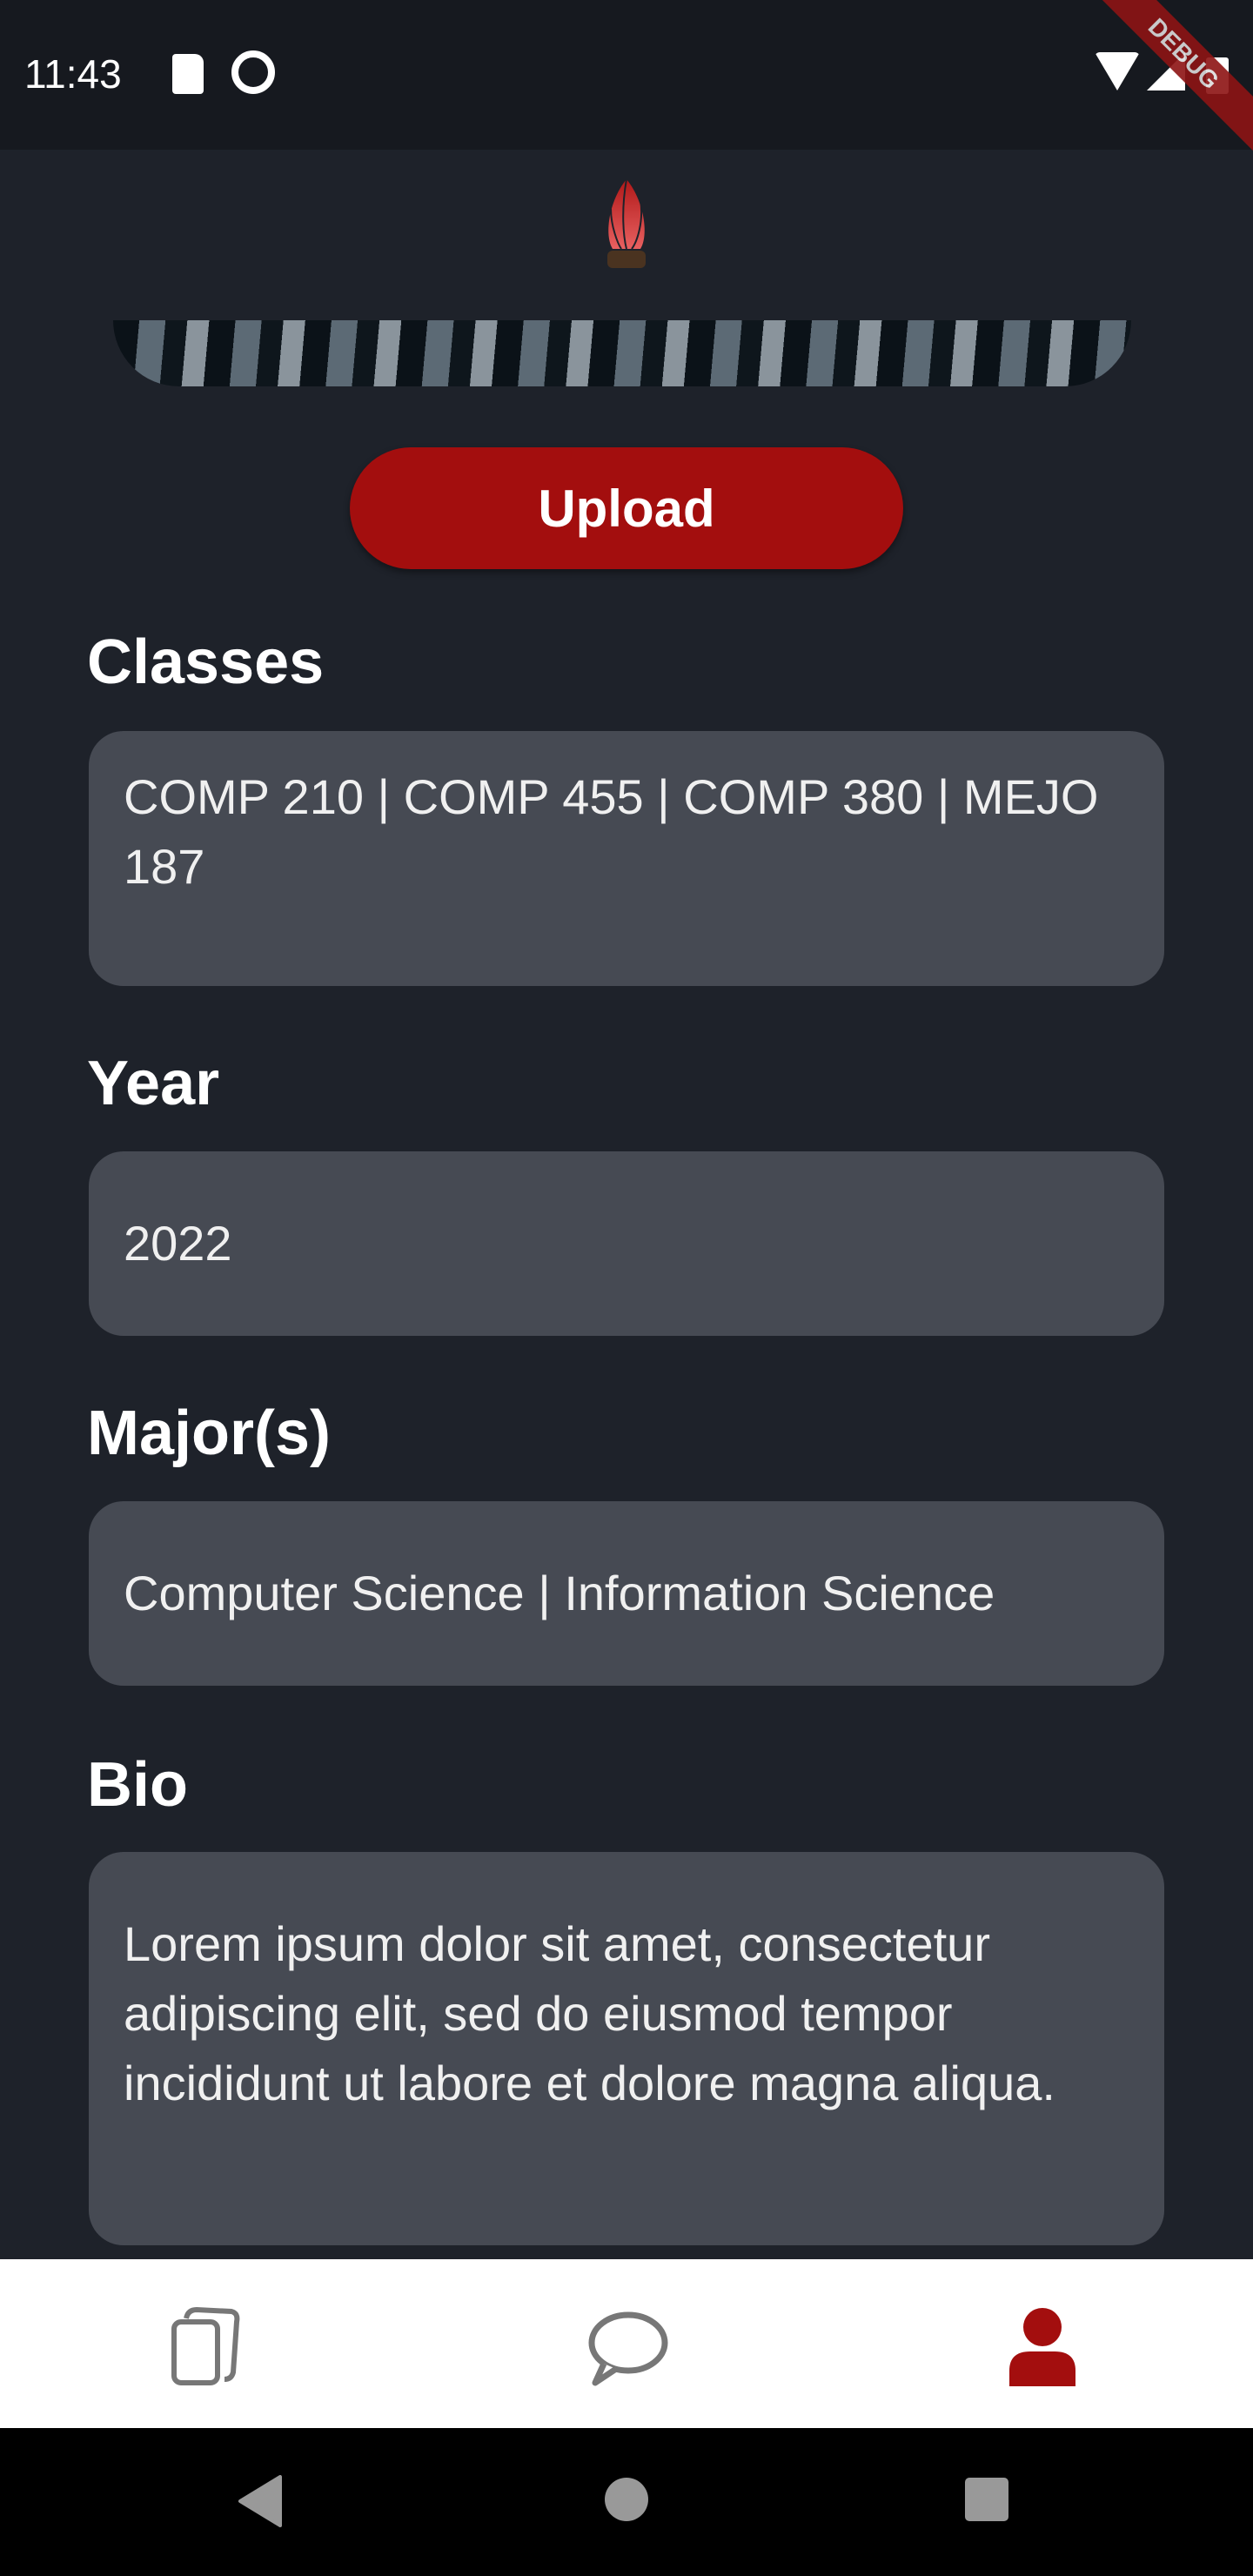  I want to click on clock: 11:43, so click(73, 74).